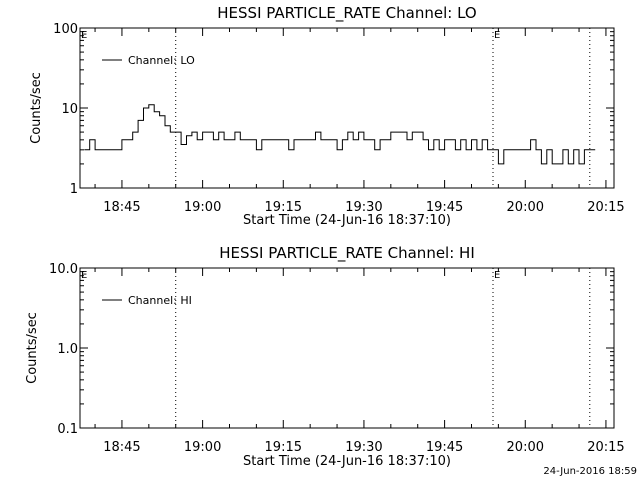 This screenshot has height=485, width=640. I want to click on y-tick-label: 10.0, so click(63, 269).